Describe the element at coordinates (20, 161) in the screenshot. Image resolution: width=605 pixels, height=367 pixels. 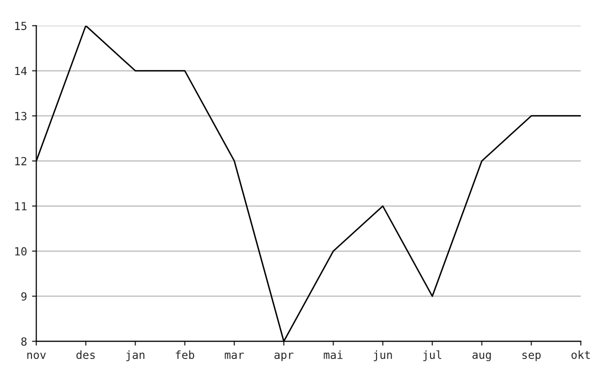
I see `y-tick-label: 12` at that location.